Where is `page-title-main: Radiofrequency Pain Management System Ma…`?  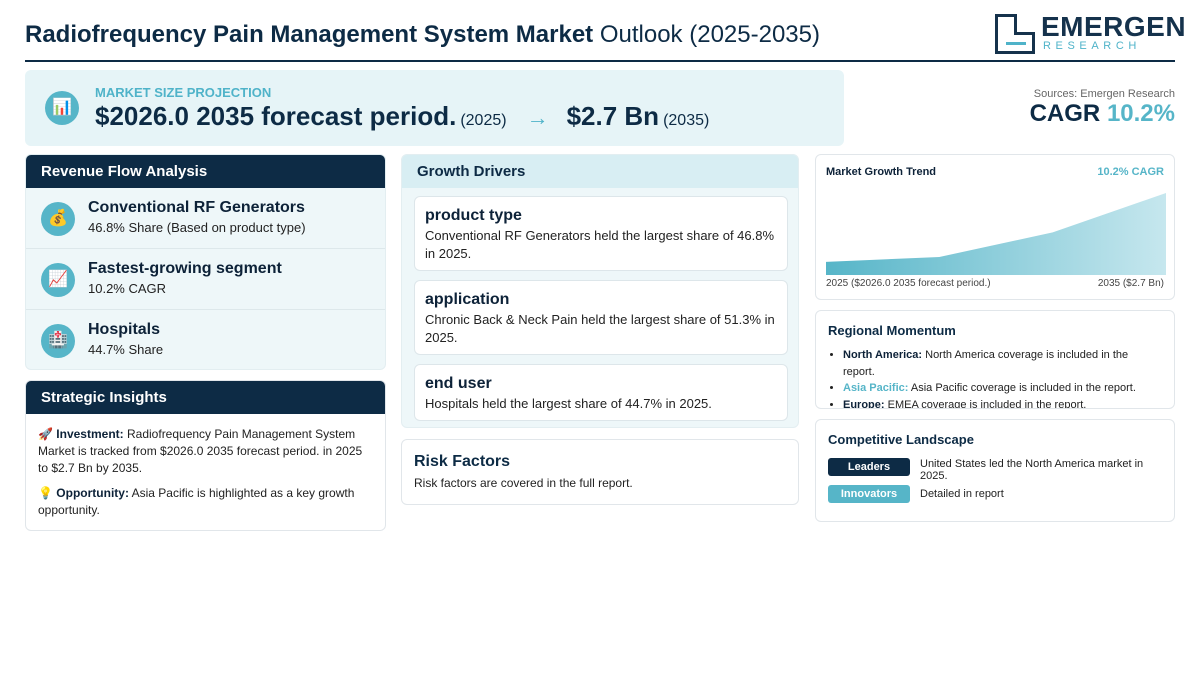 page-title-main: Radiofrequency Pain Management System Ma… is located at coordinates (309, 34).